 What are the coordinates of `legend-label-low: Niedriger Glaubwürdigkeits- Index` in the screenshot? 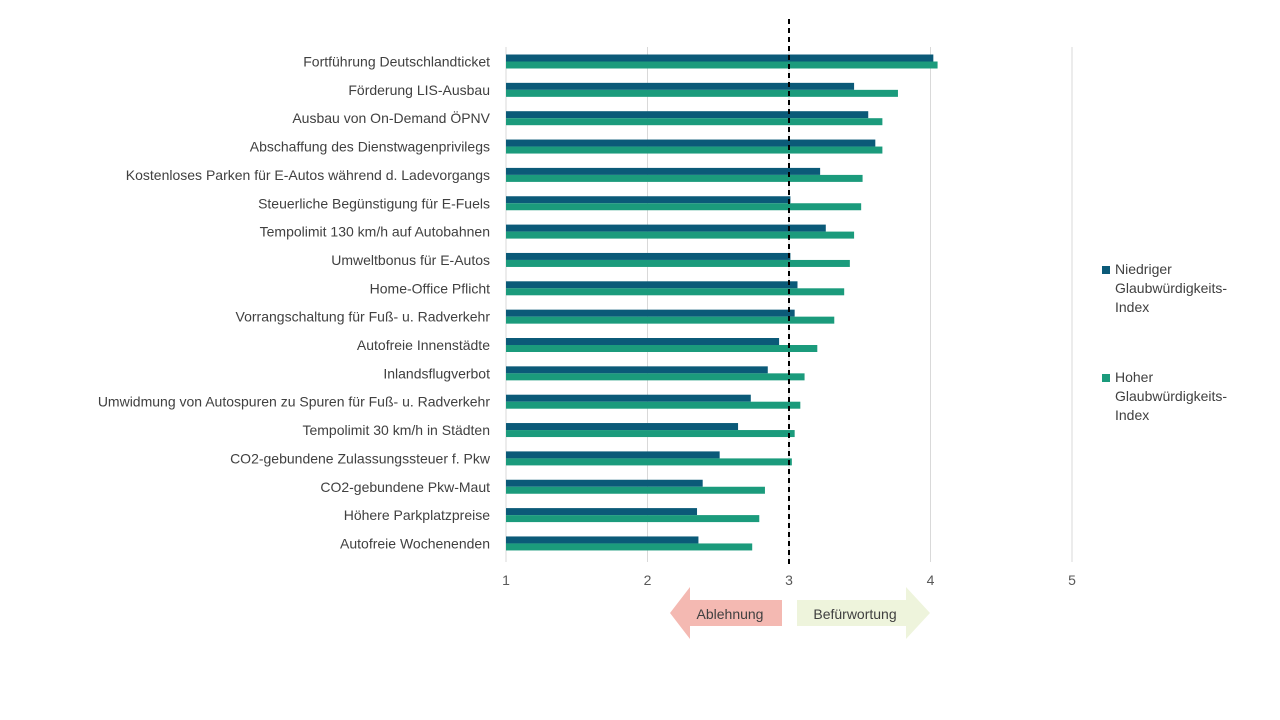 It's located at (1185, 288).